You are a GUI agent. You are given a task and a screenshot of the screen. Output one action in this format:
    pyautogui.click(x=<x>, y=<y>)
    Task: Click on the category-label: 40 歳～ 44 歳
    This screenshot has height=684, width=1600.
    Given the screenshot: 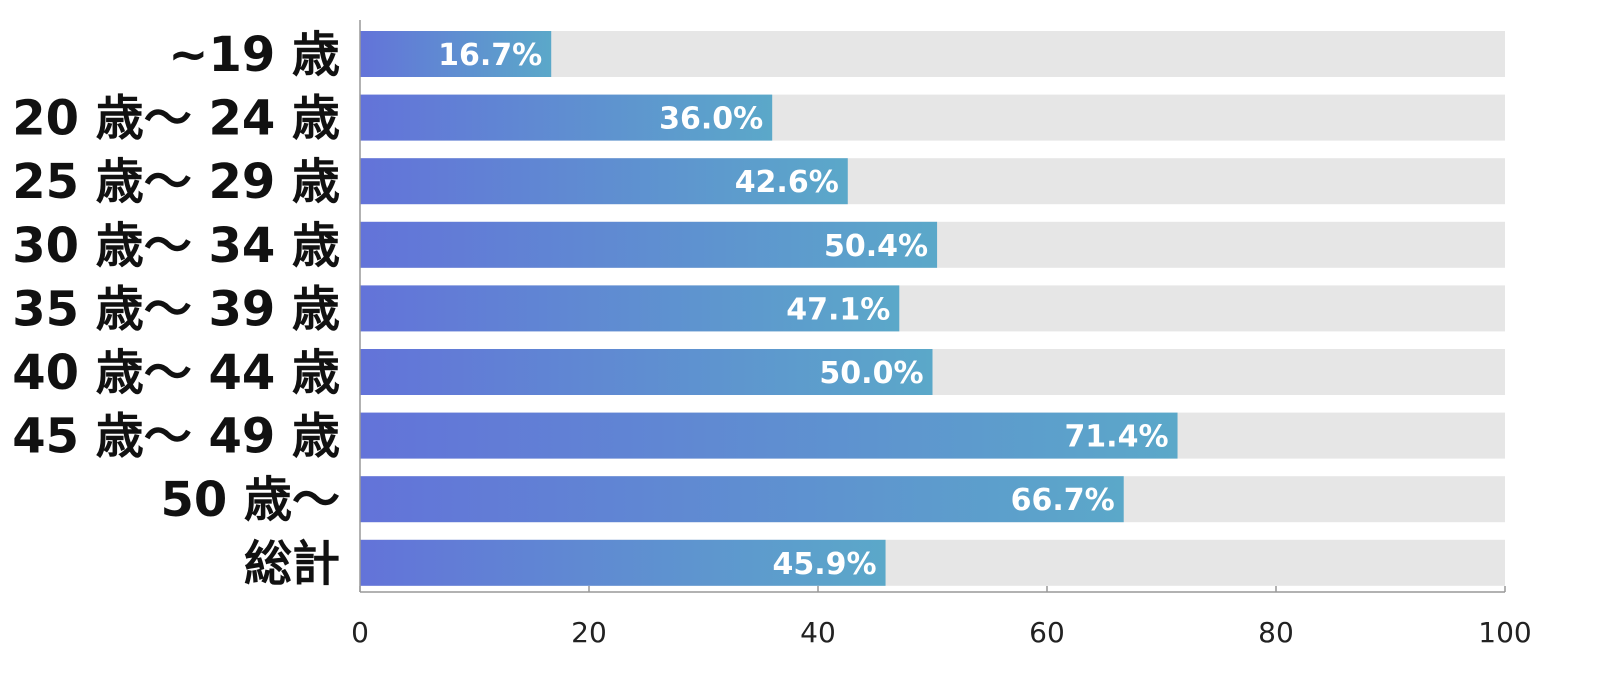 What is the action you would take?
    pyautogui.click(x=176, y=373)
    